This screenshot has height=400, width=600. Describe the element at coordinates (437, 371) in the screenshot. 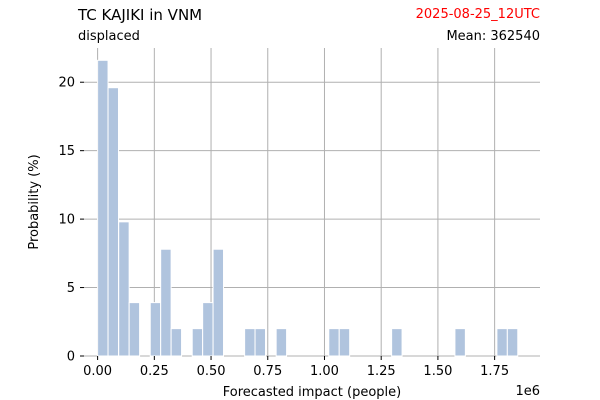

I see `x-tick-label: 1.50` at that location.